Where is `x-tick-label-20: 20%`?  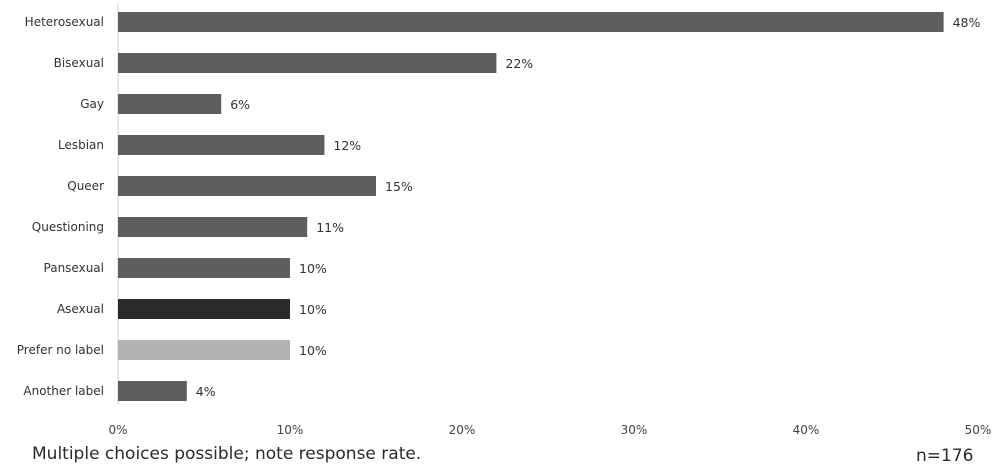
x-tick-label-20: 20% is located at coordinates (462, 430).